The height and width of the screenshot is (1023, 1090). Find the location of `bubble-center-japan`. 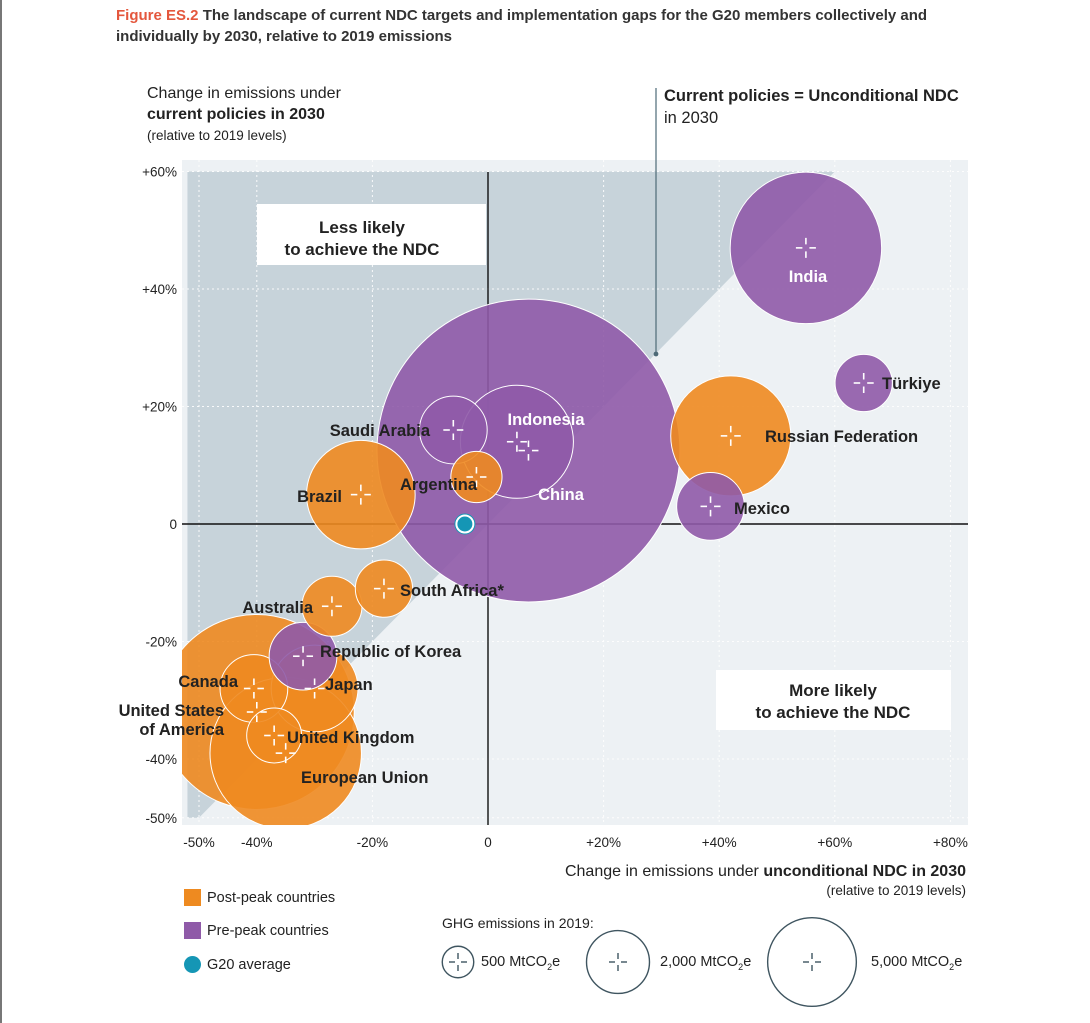

bubble-center-japan is located at coordinates (314, 688).